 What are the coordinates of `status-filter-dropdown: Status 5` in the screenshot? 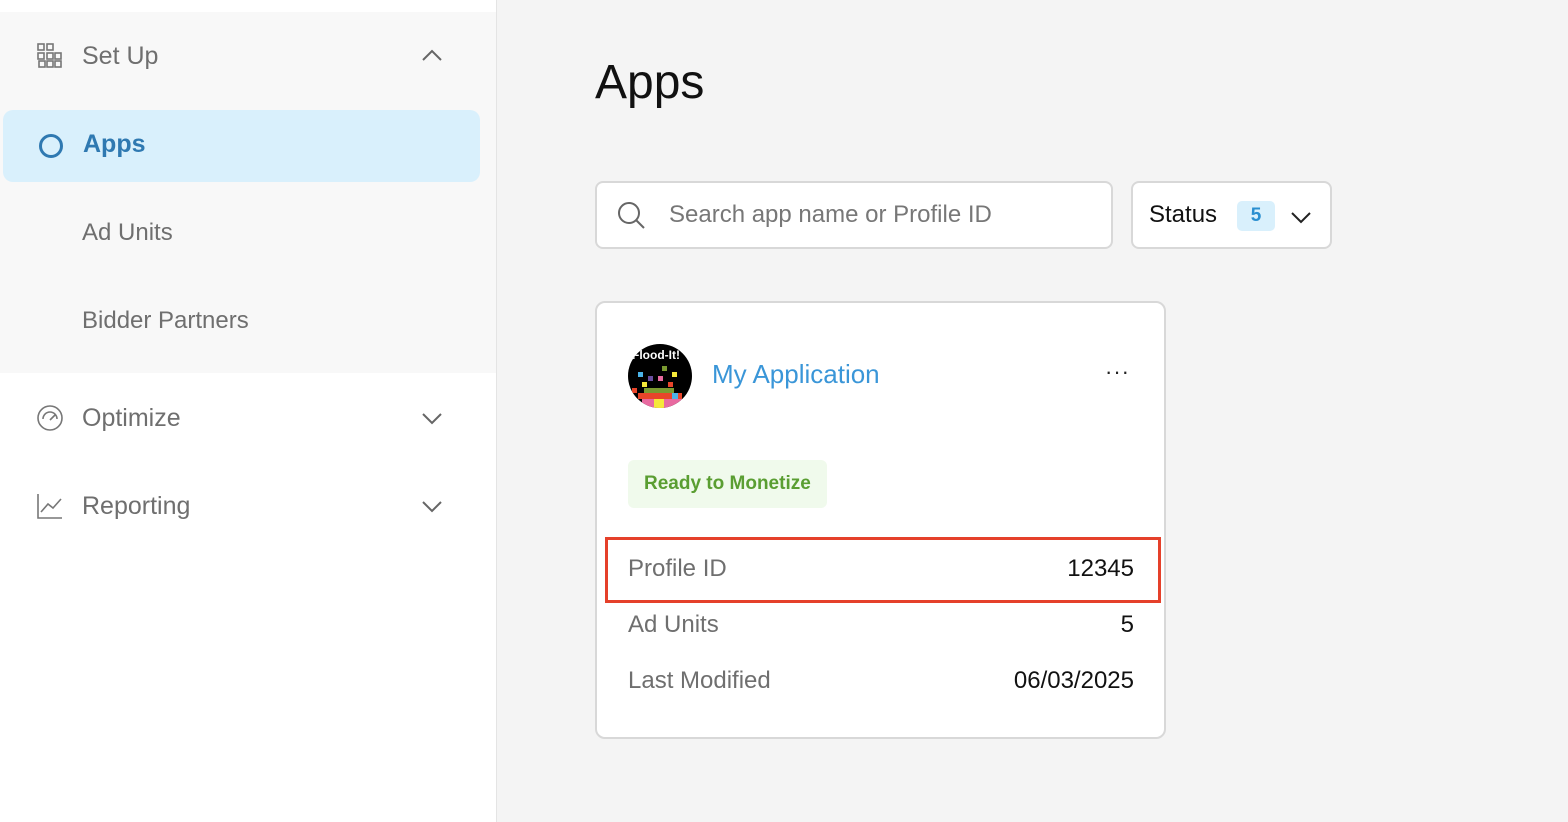 It's located at (1231, 215).